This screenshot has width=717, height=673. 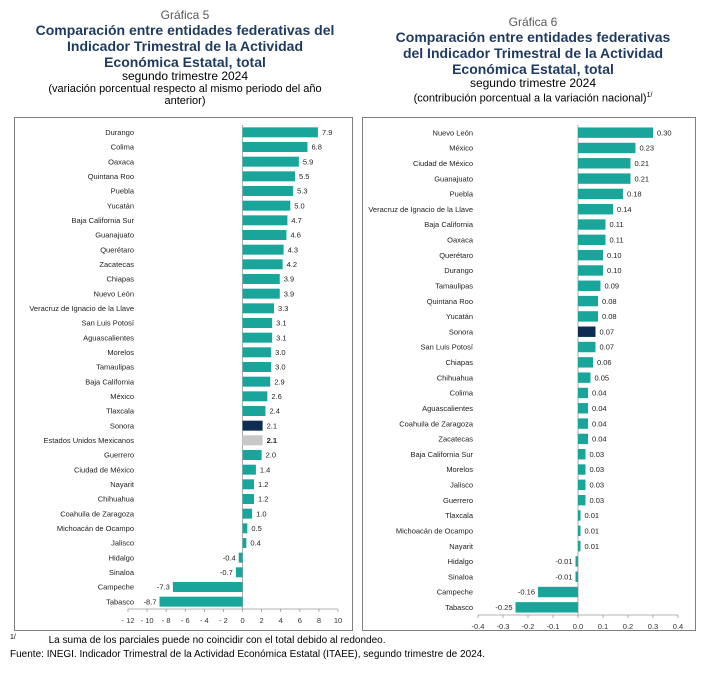 I want to click on data-label: -7.3, so click(x=163, y=587).